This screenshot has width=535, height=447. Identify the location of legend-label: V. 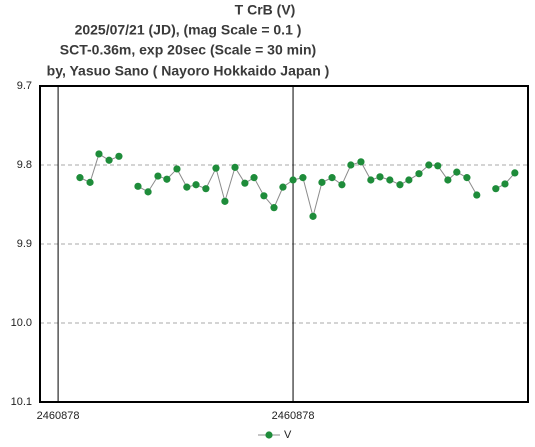
(288, 435).